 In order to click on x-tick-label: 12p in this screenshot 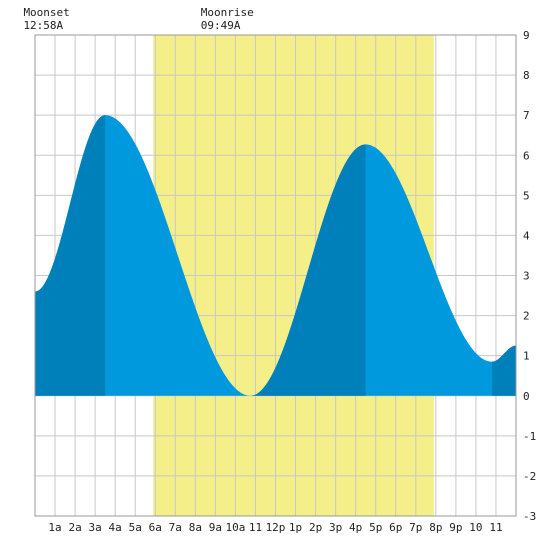, I will do `click(276, 527)`.